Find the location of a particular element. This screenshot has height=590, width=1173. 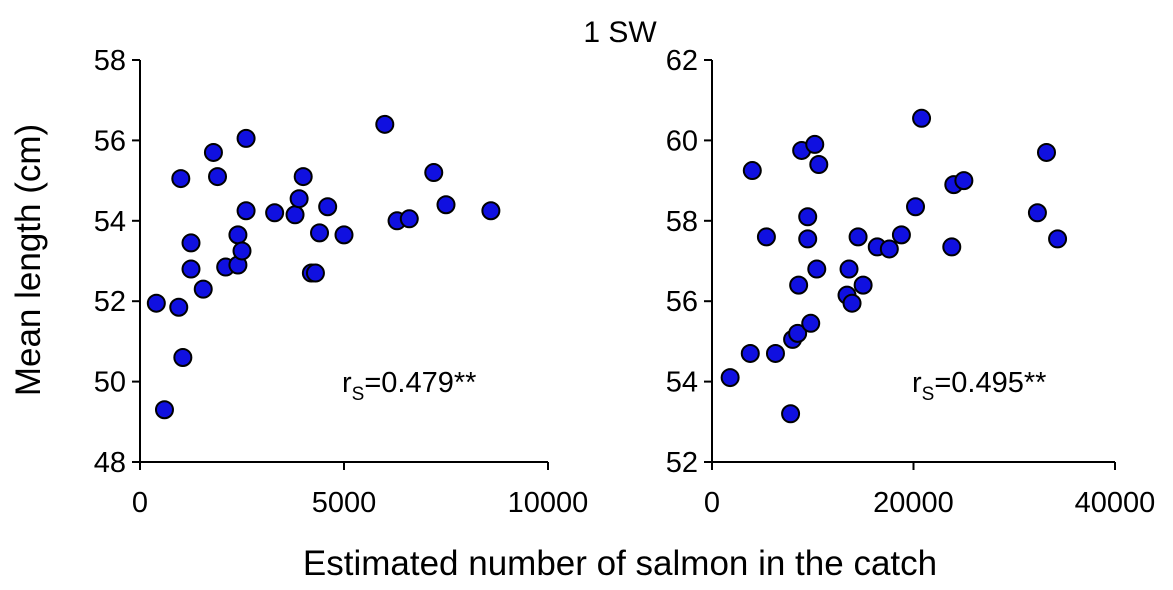

left-x-tick-label: 10000 is located at coordinates (548, 503).